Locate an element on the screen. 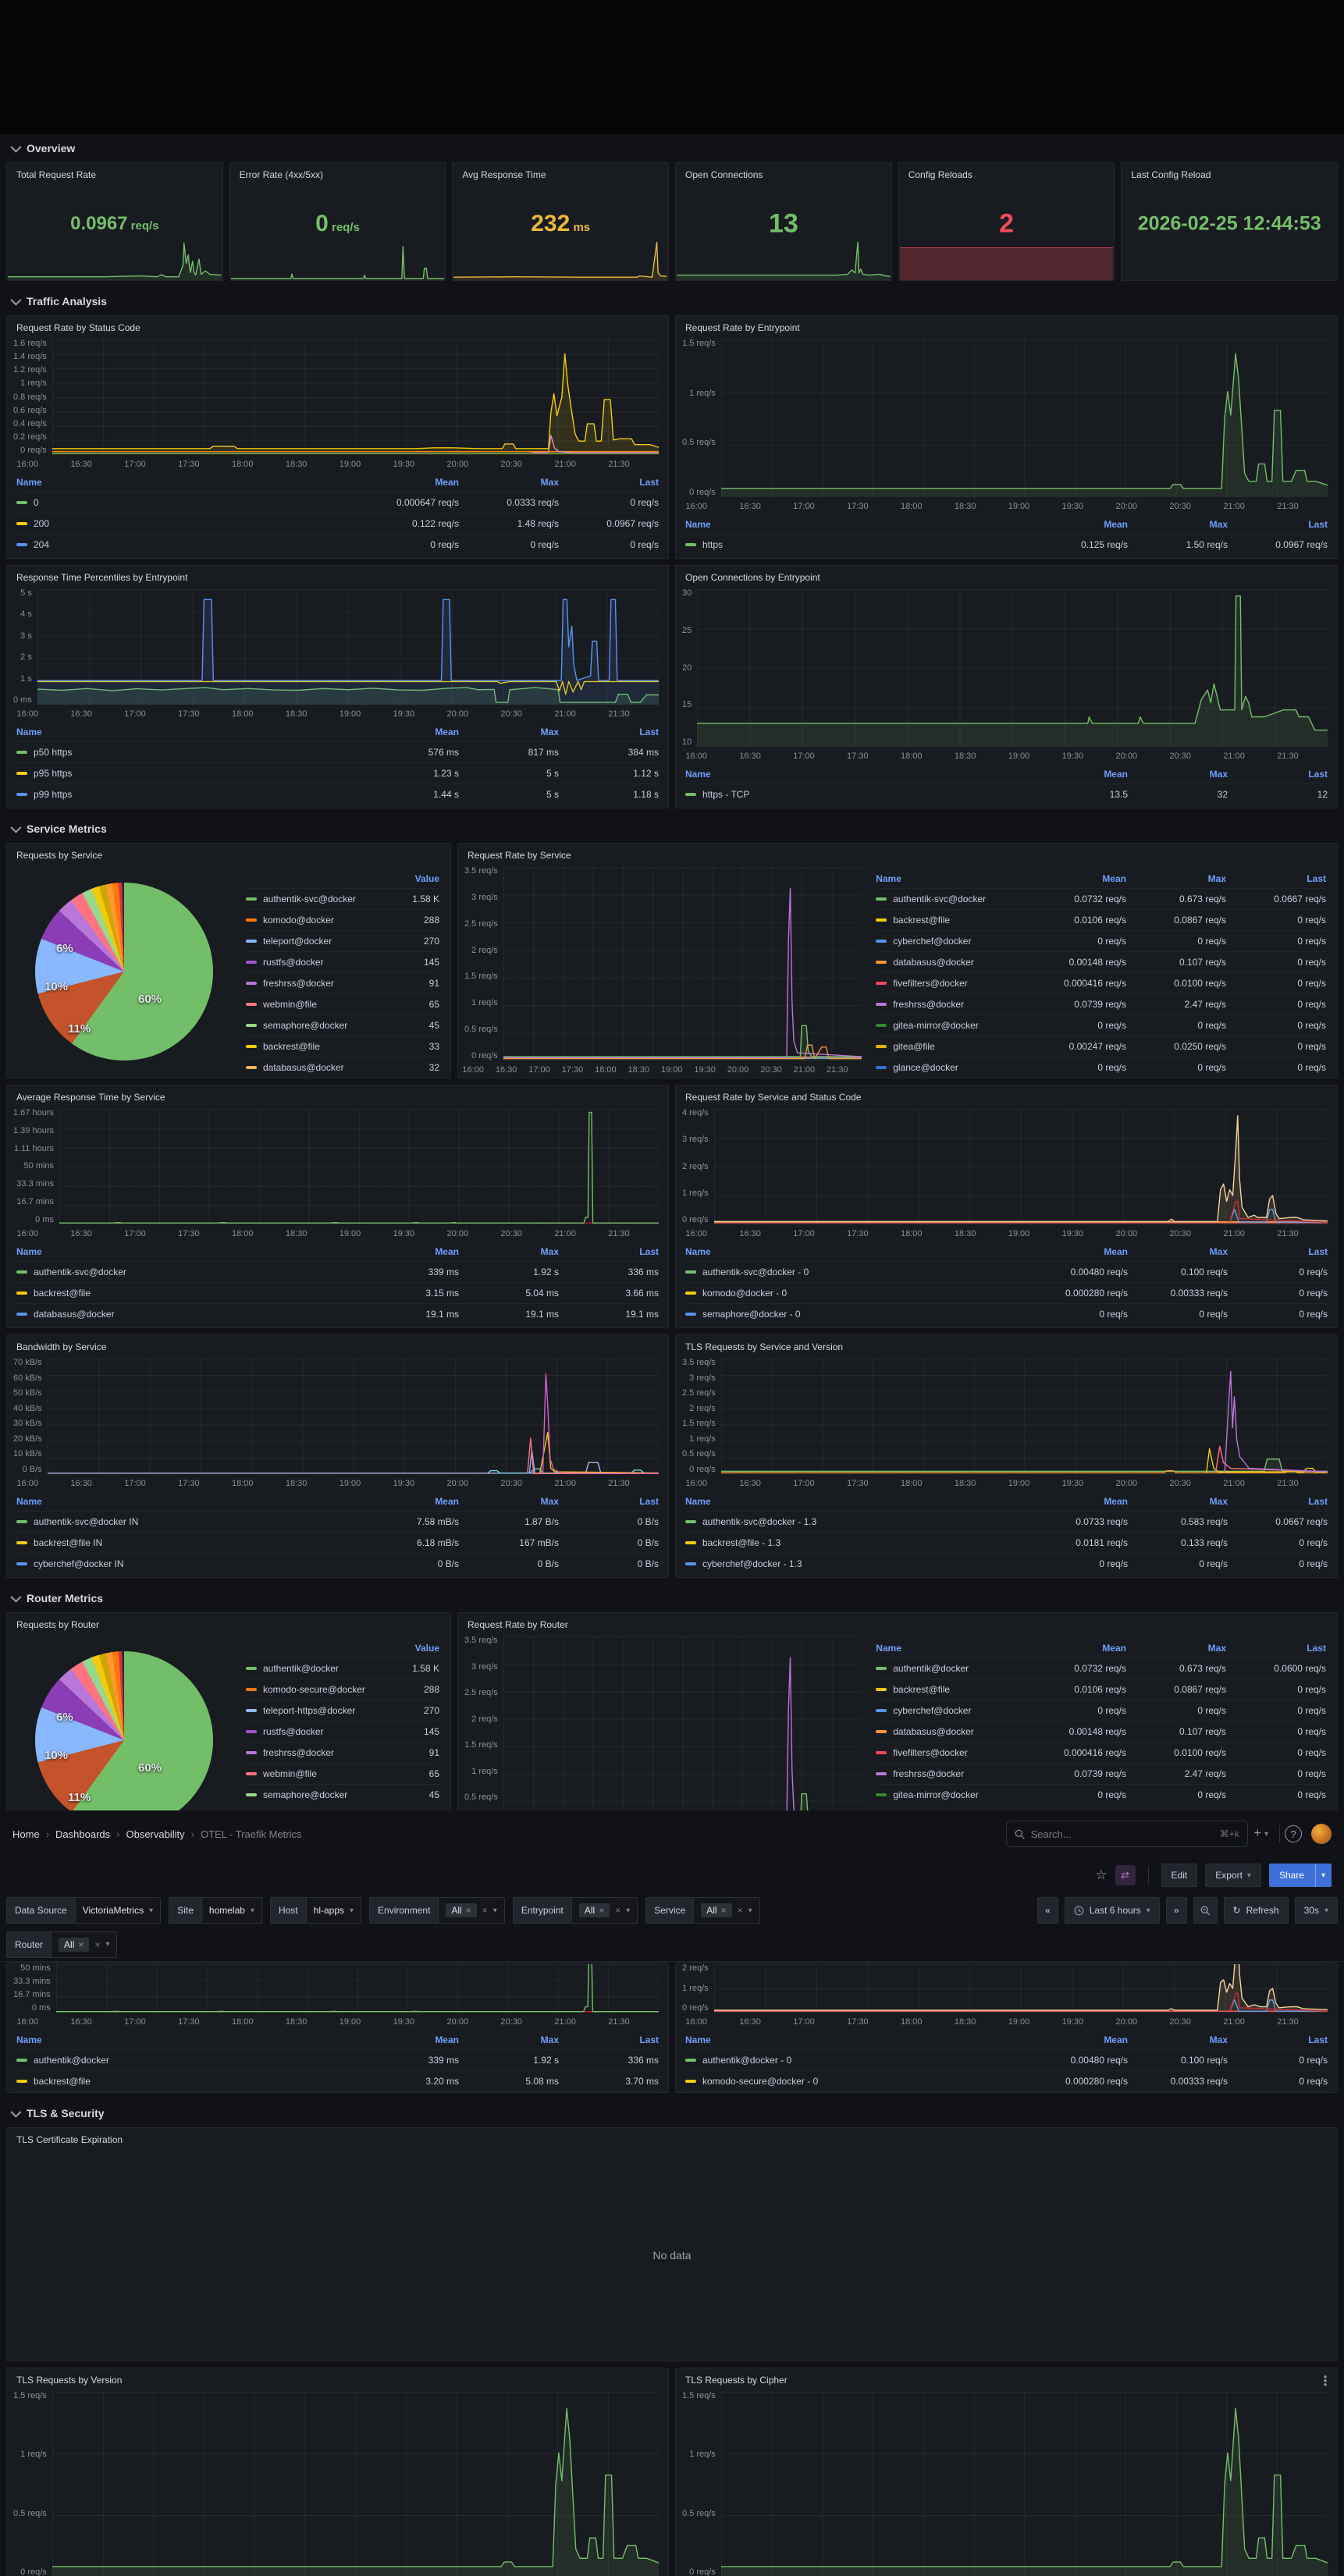 The width and height of the screenshot is (1344, 2576). breadcrumb-observability: Observability is located at coordinates (155, 1834).